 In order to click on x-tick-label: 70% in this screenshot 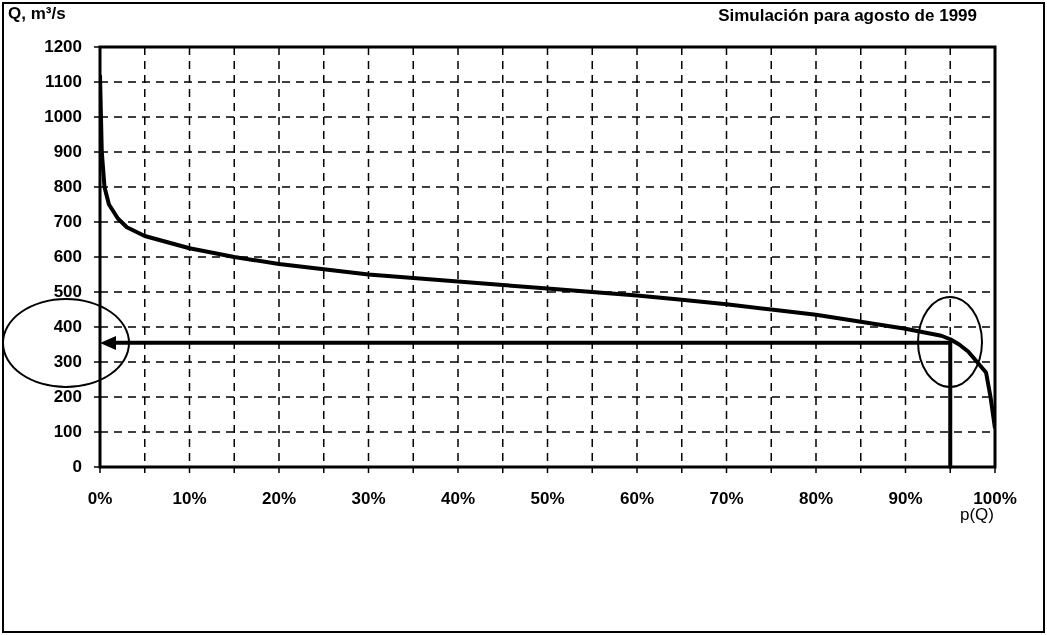, I will do `click(726, 498)`.